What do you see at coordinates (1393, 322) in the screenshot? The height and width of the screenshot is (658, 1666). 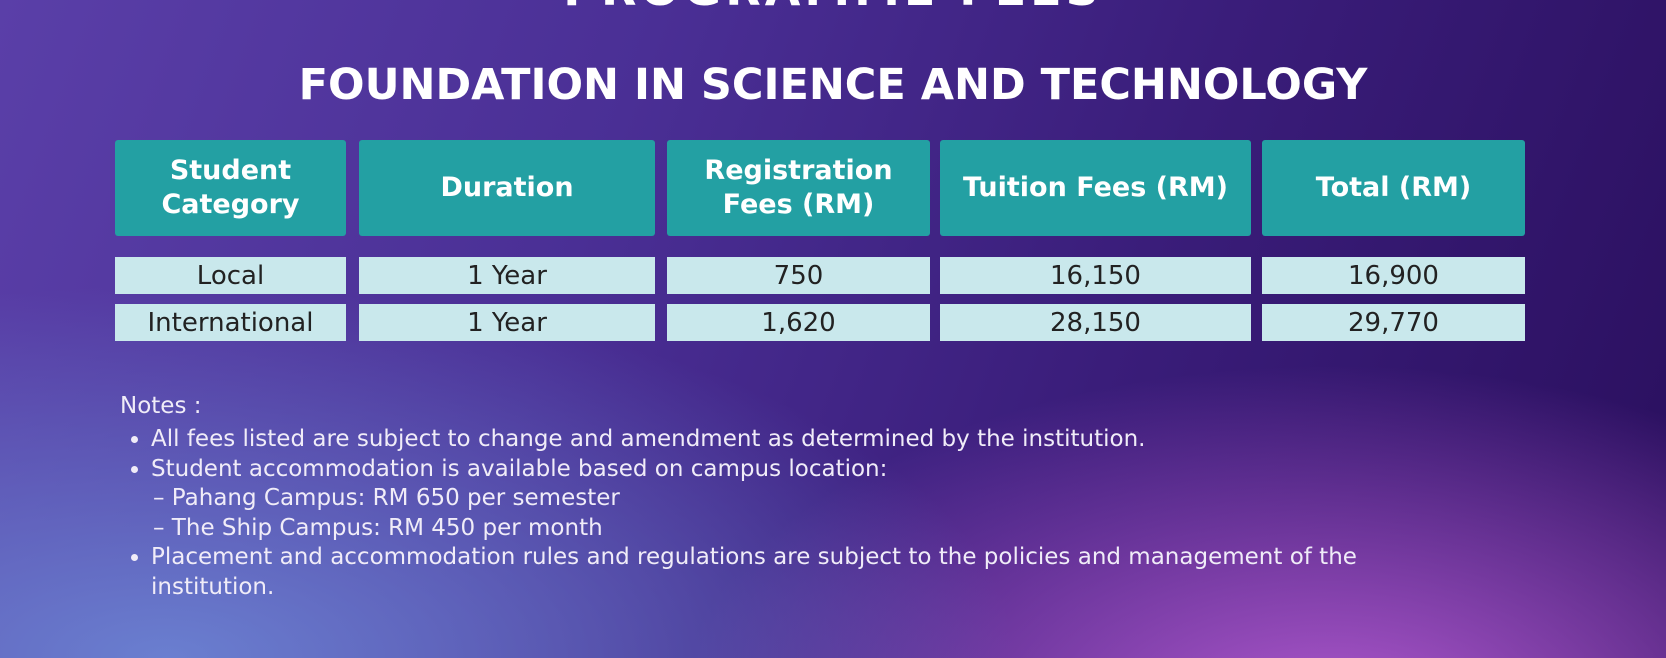 I see `table-cell: 29,770` at bounding box center [1393, 322].